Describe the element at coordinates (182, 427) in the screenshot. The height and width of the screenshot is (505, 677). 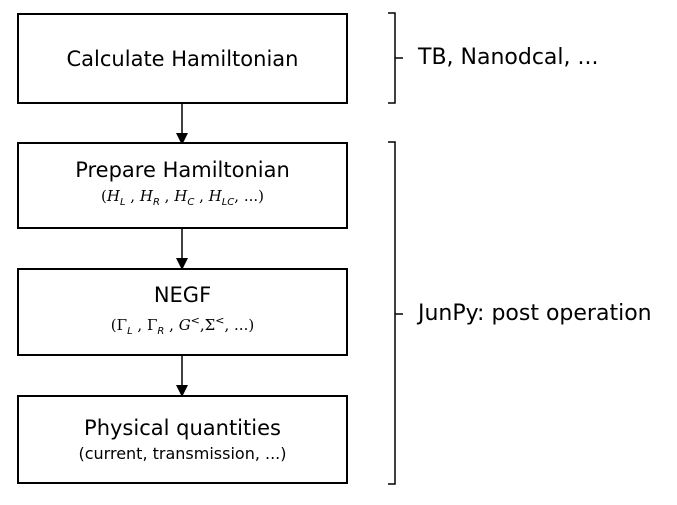
I see `physical-quantities-title: Physical quantities` at that location.